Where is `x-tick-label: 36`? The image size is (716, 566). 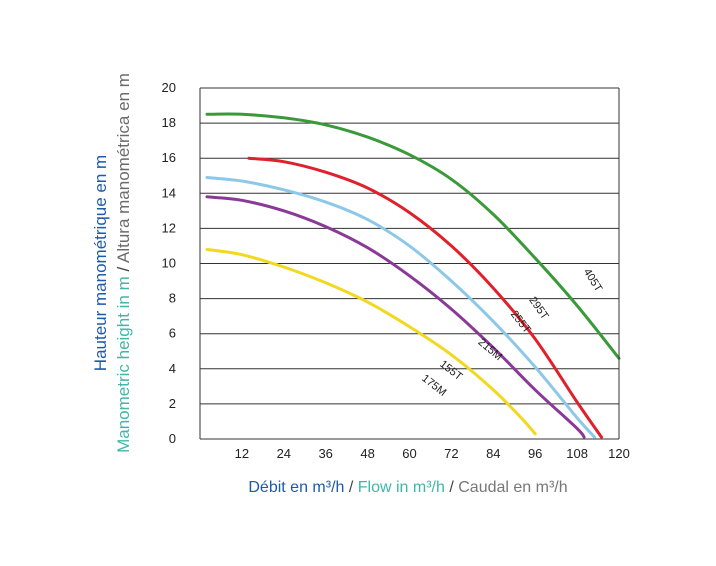 x-tick-label: 36 is located at coordinates (325, 453).